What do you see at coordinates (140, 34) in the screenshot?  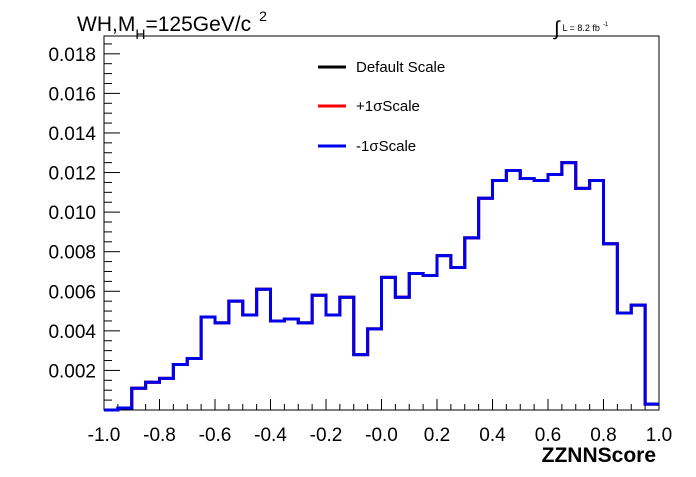 I see `title-subscript: H` at bounding box center [140, 34].